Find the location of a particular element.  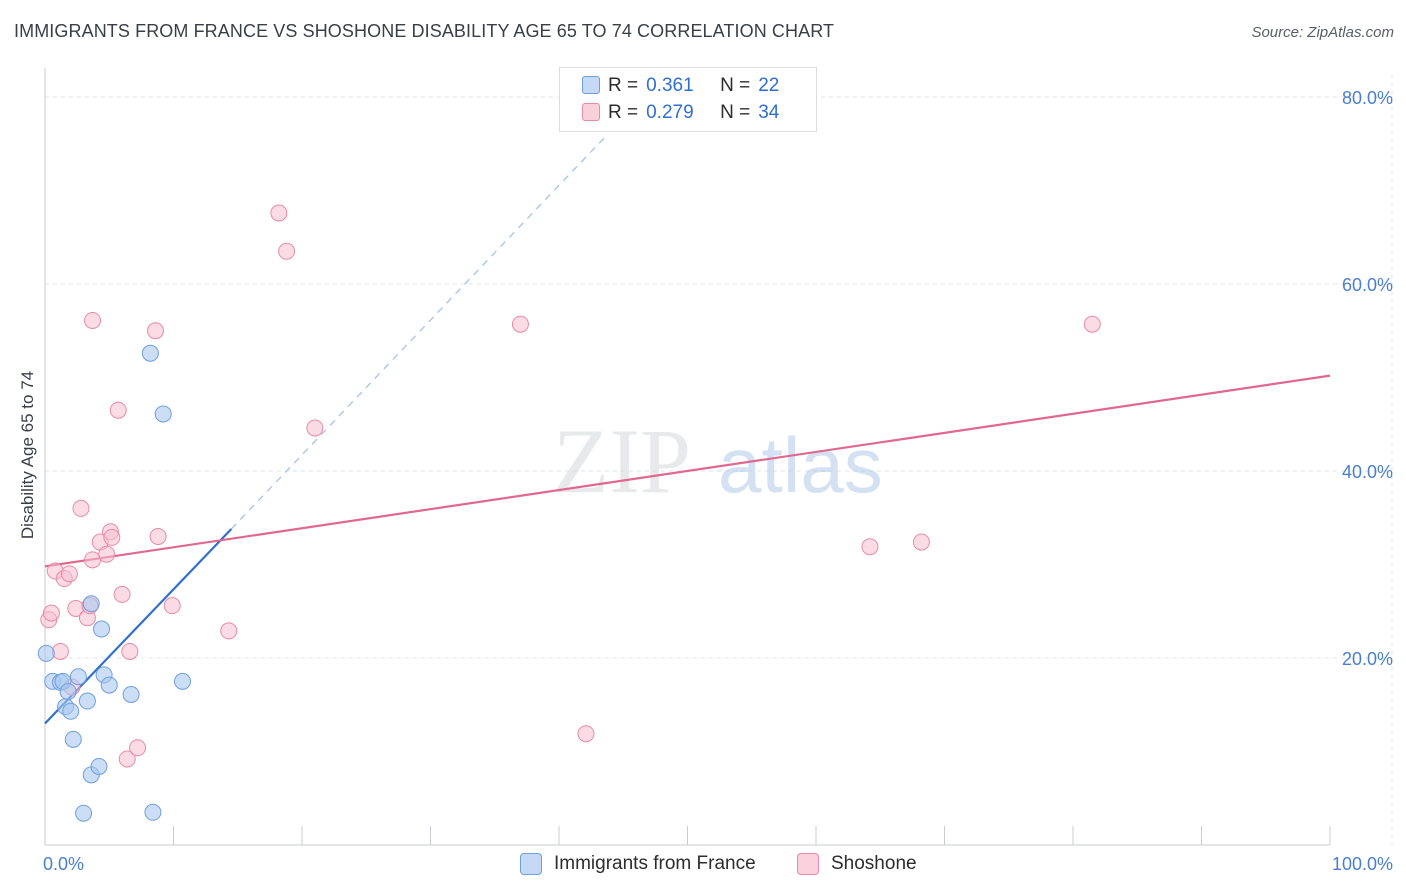

source-note: Source: ZipAtlas.com is located at coordinates (1322, 32).